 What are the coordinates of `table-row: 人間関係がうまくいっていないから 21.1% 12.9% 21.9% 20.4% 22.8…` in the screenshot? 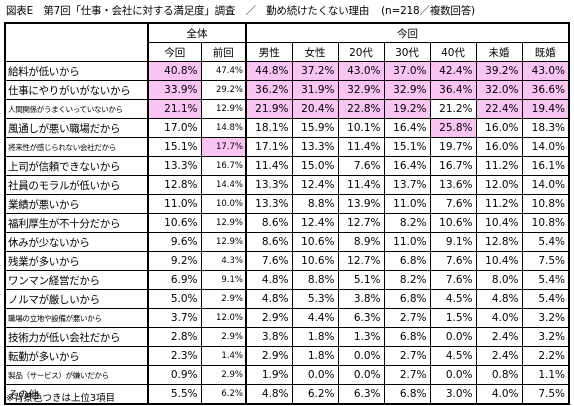 It's located at (287, 109).